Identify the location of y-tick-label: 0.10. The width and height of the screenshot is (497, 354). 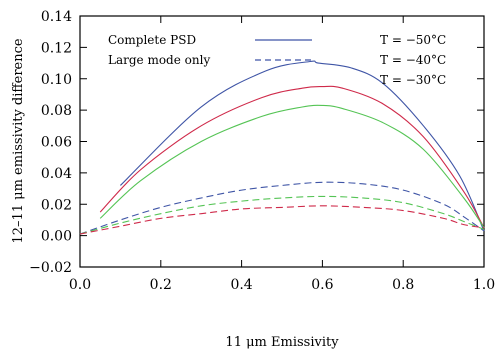
(56, 80).